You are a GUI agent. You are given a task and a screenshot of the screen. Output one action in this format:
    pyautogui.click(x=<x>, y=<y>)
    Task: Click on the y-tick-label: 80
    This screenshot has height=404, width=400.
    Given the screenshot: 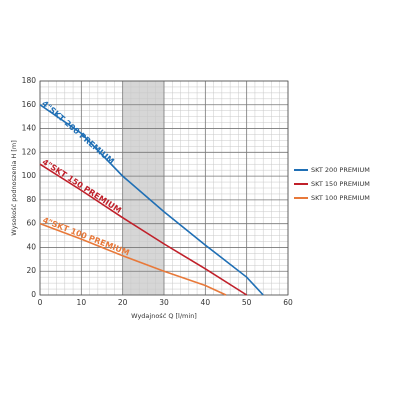 What is the action you would take?
    pyautogui.click(x=31, y=199)
    